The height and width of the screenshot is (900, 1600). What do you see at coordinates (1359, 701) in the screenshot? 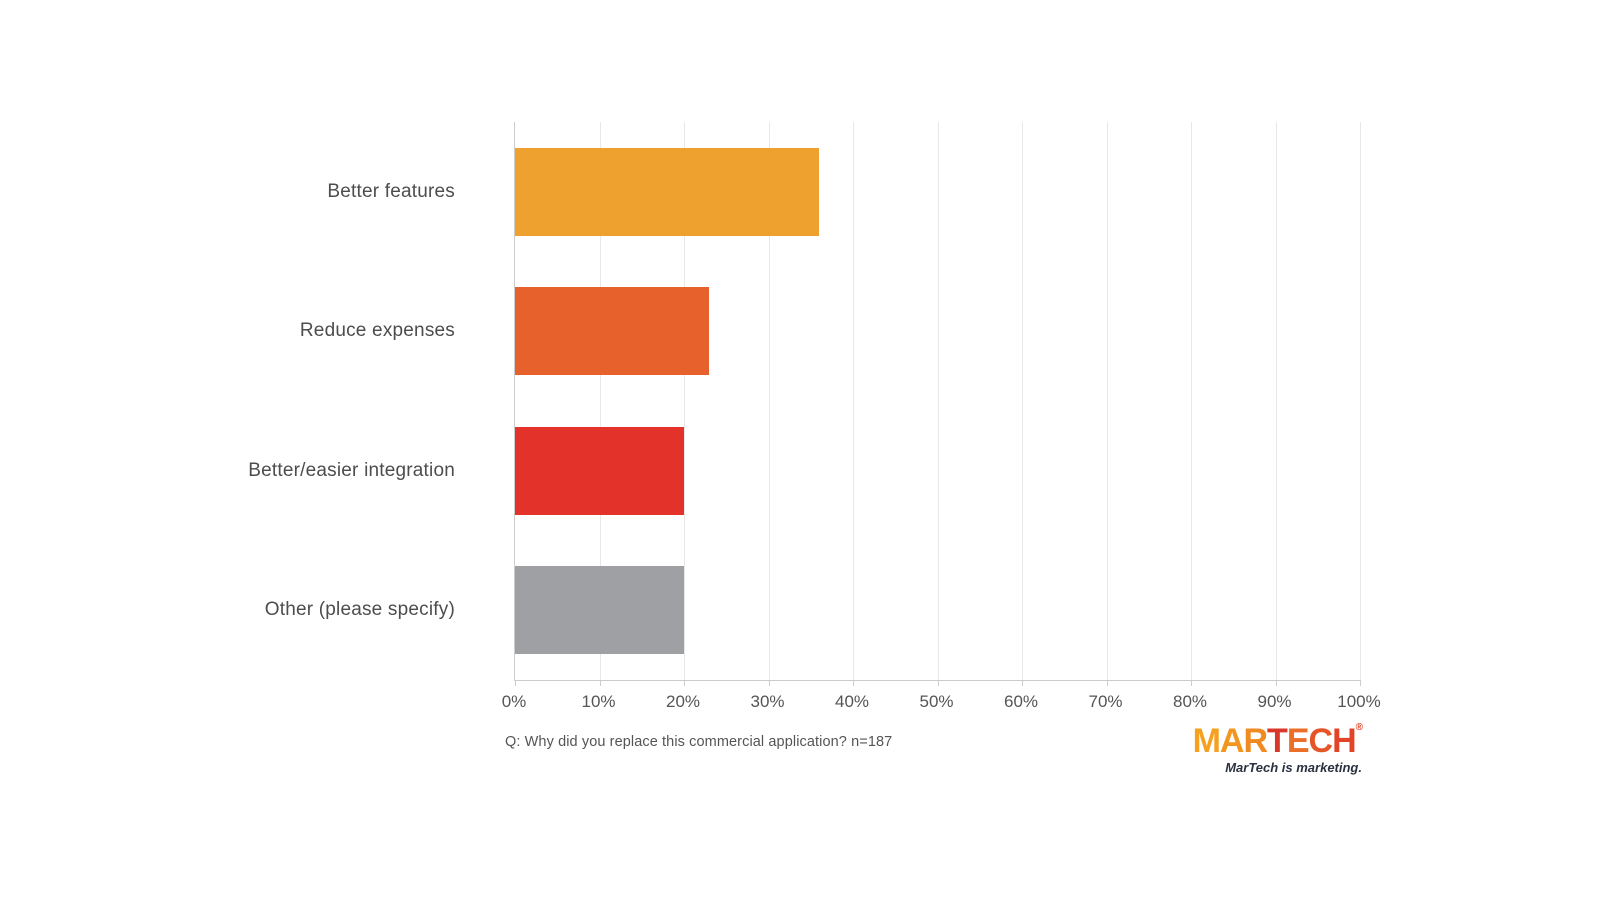
I see `x-tick-label-100pct: 100%` at bounding box center [1359, 701].